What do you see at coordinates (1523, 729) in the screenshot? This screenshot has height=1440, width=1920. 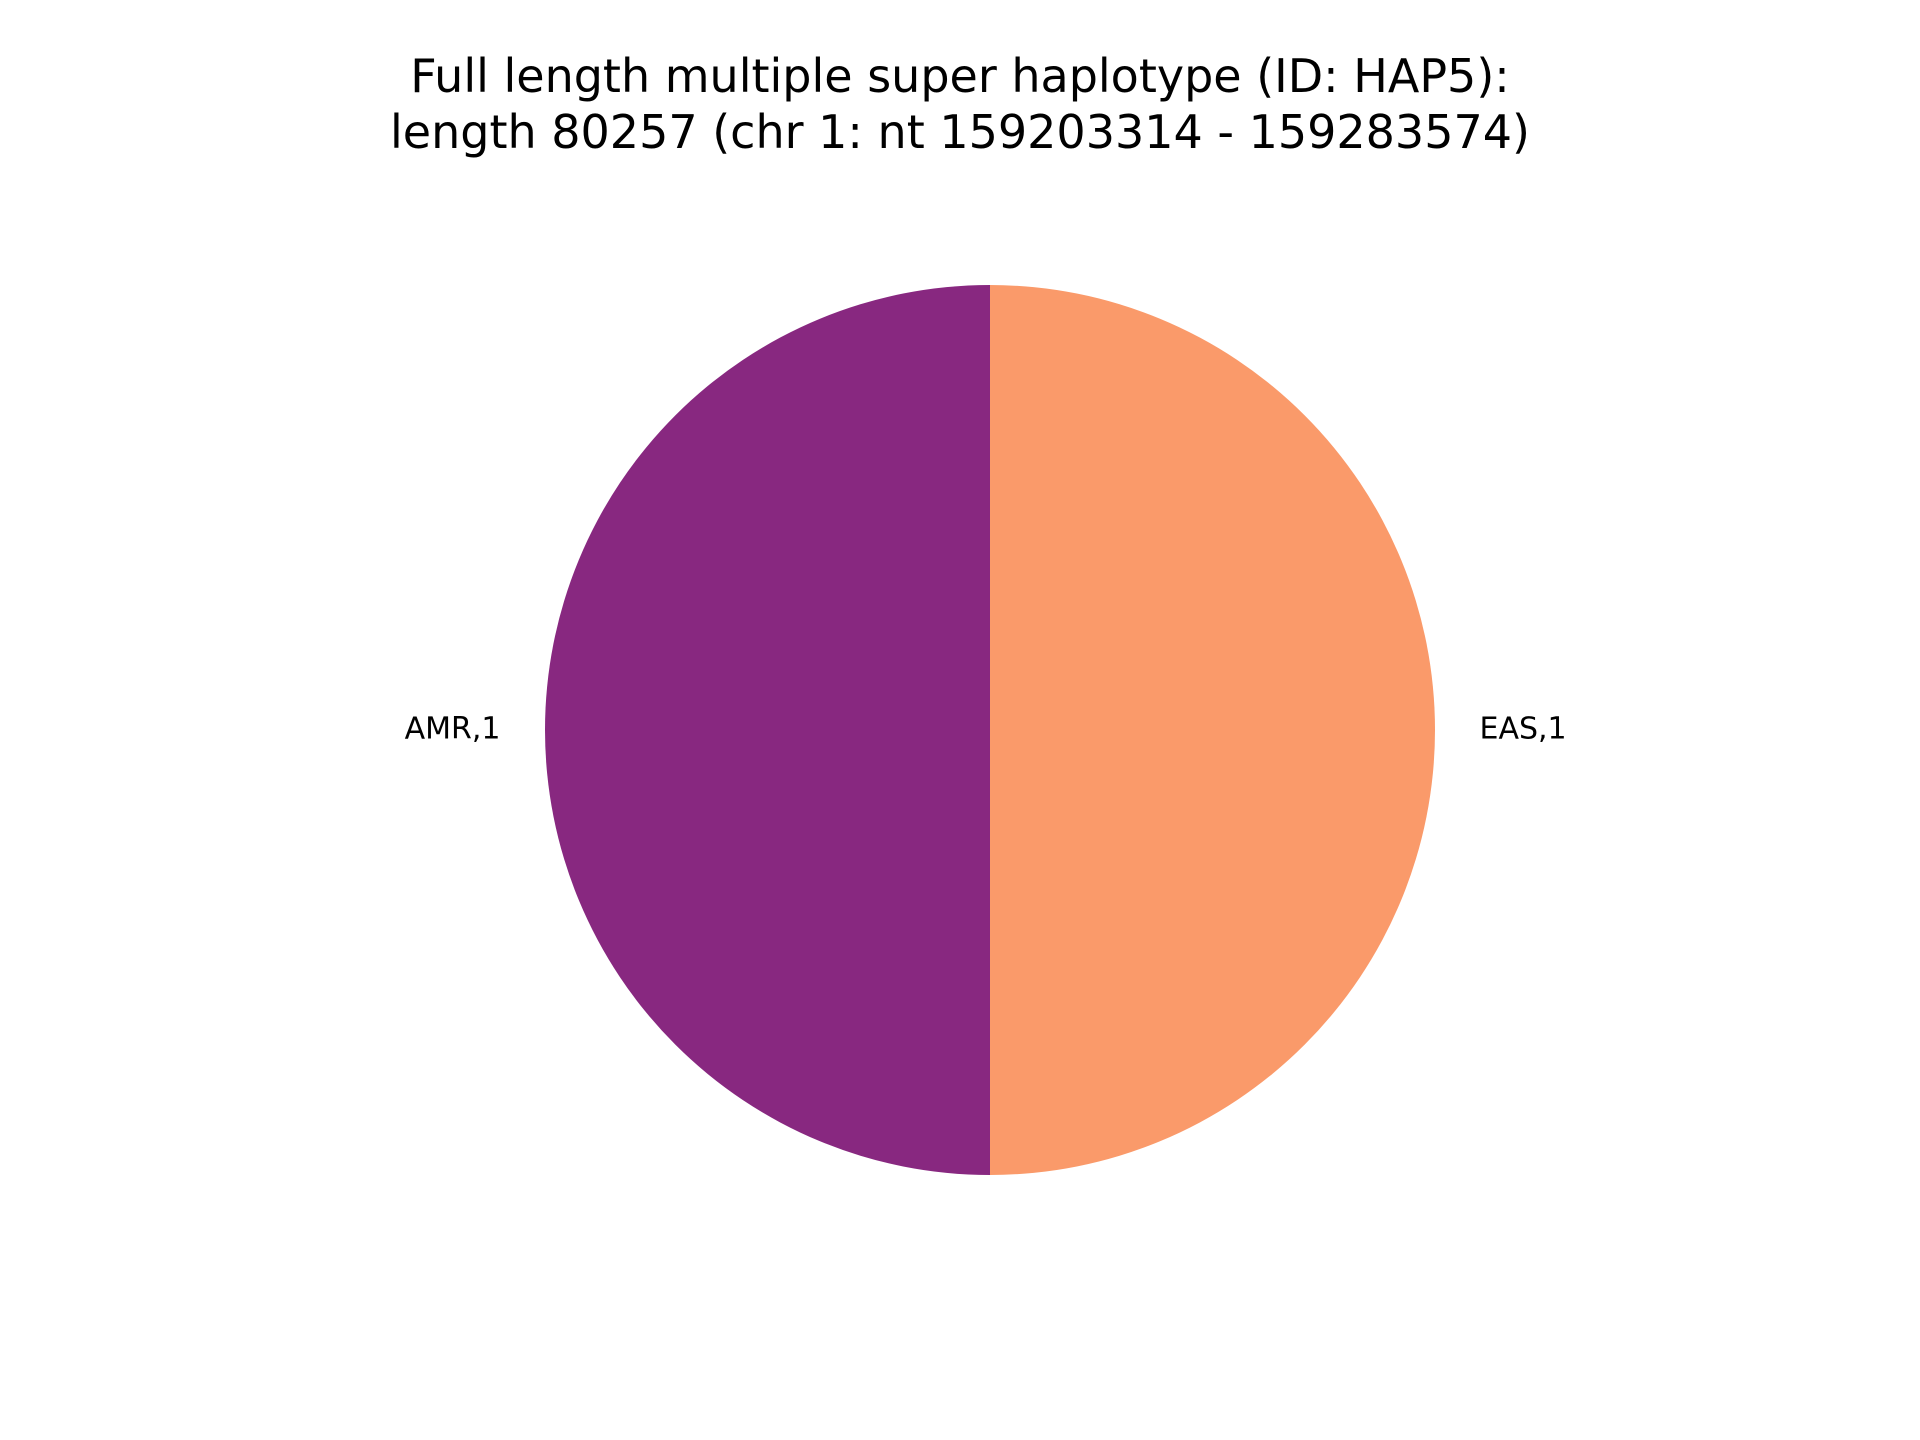 I see `pie-label-eas: EAS,1` at bounding box center [1523, 729].